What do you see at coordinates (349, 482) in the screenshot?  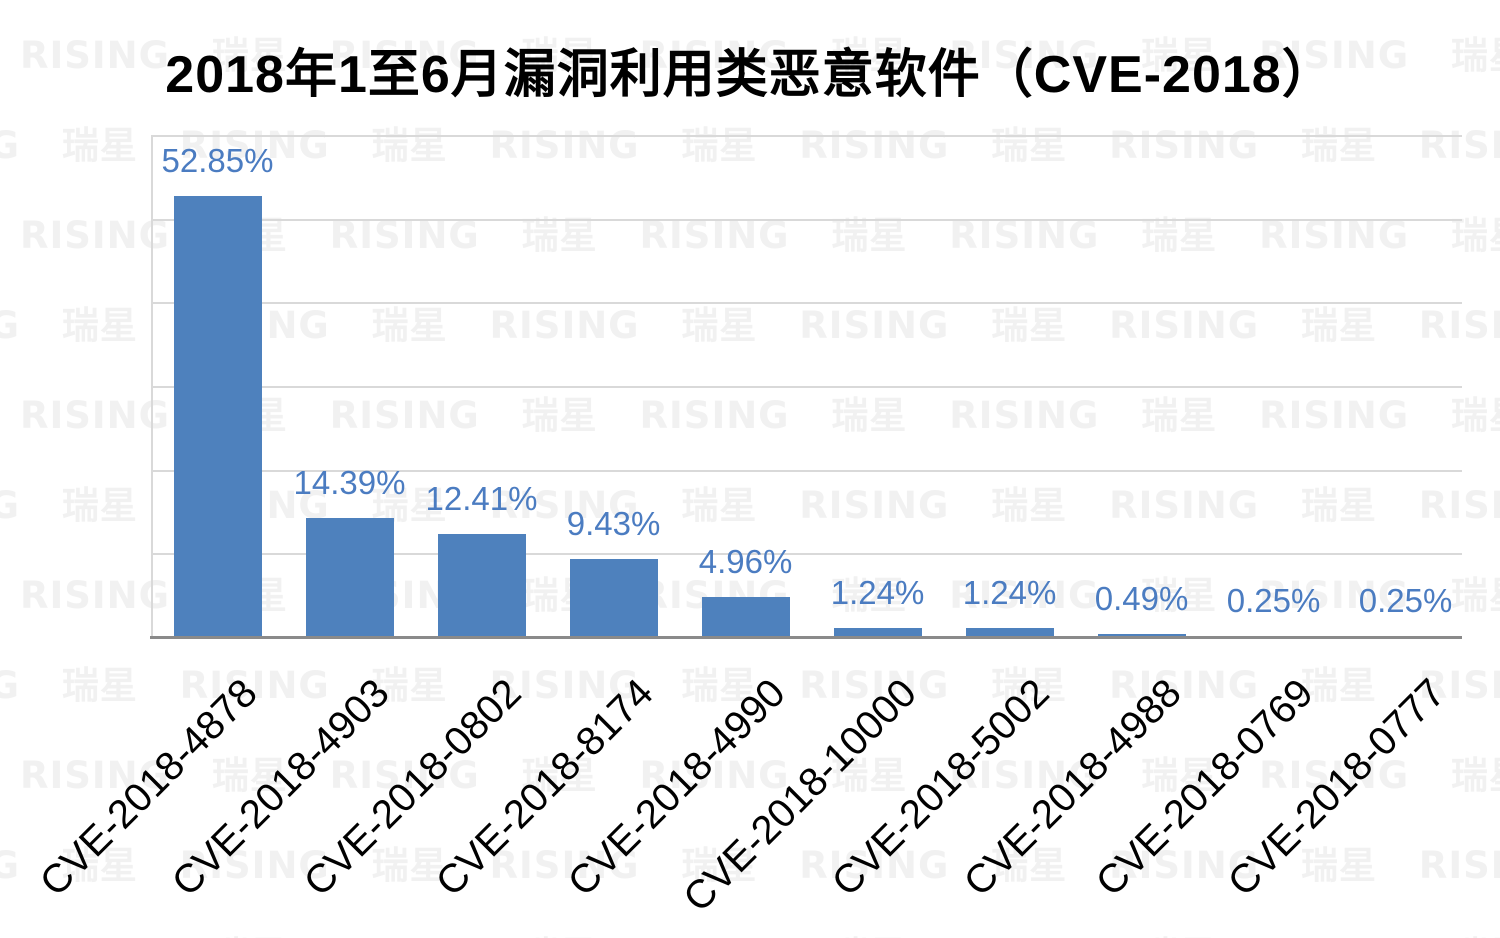 I see `value-label: 14.39%` at bounding box center [349, 482].